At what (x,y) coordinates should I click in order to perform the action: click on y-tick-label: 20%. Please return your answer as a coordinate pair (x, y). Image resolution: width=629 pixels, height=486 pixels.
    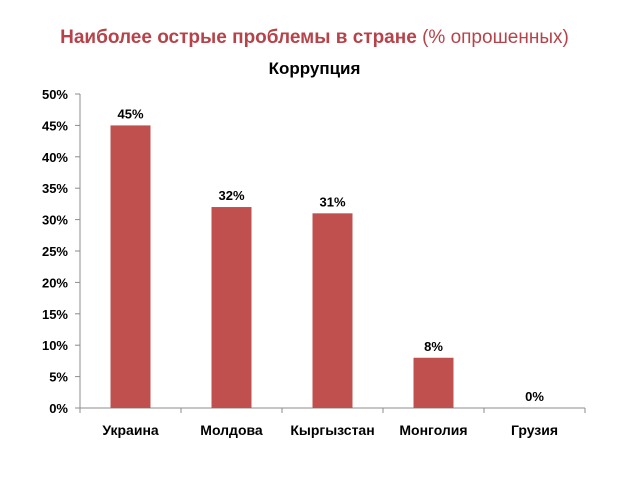
    Looking at the image, I should click on (55, 282).